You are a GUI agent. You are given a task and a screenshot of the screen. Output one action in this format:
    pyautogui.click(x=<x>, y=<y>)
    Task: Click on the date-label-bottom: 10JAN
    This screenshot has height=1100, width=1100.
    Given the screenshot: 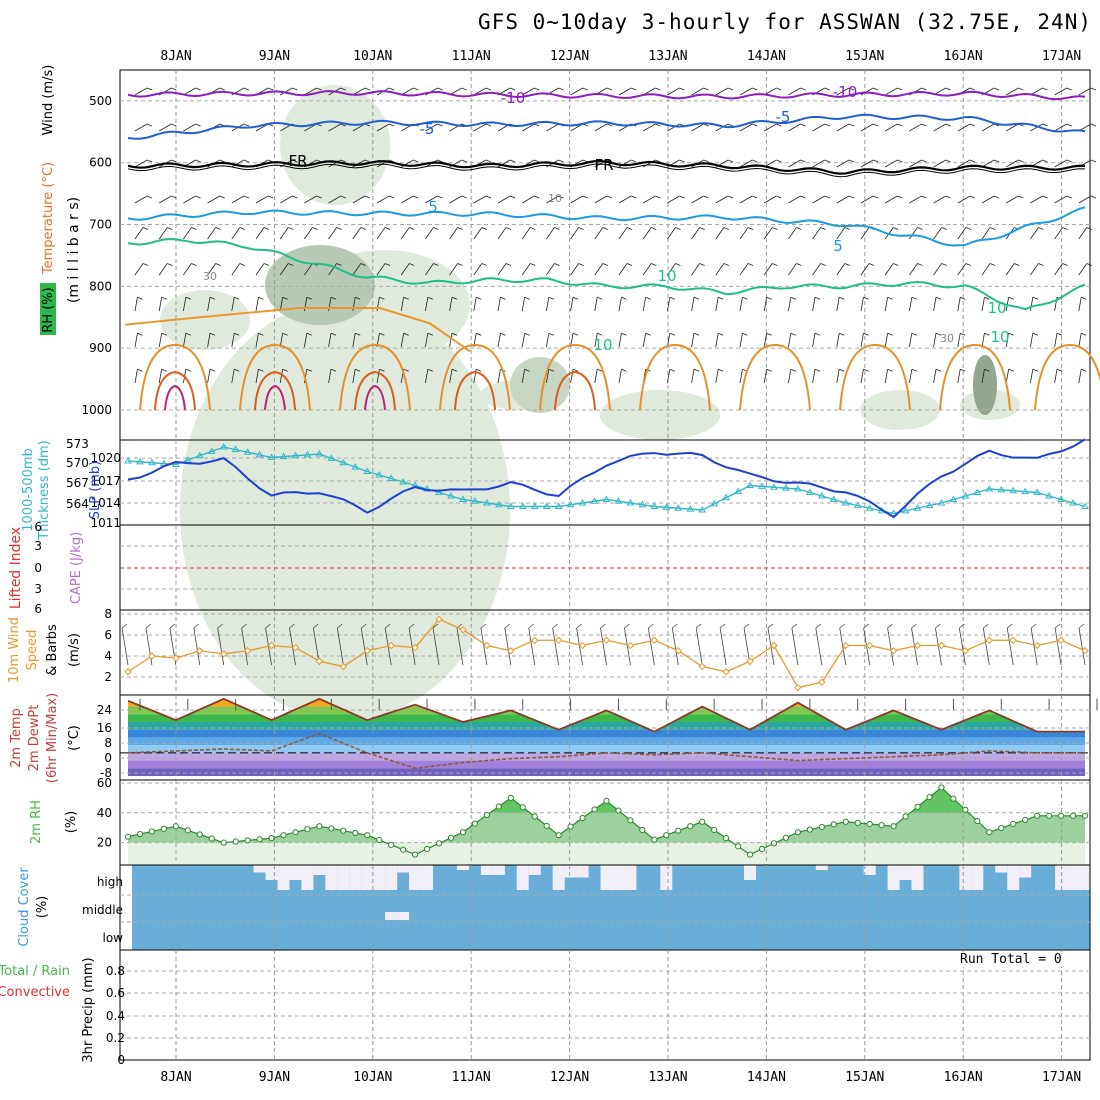 What is the action you would take?
    pyautogui.click(x=372, y=1077)
    